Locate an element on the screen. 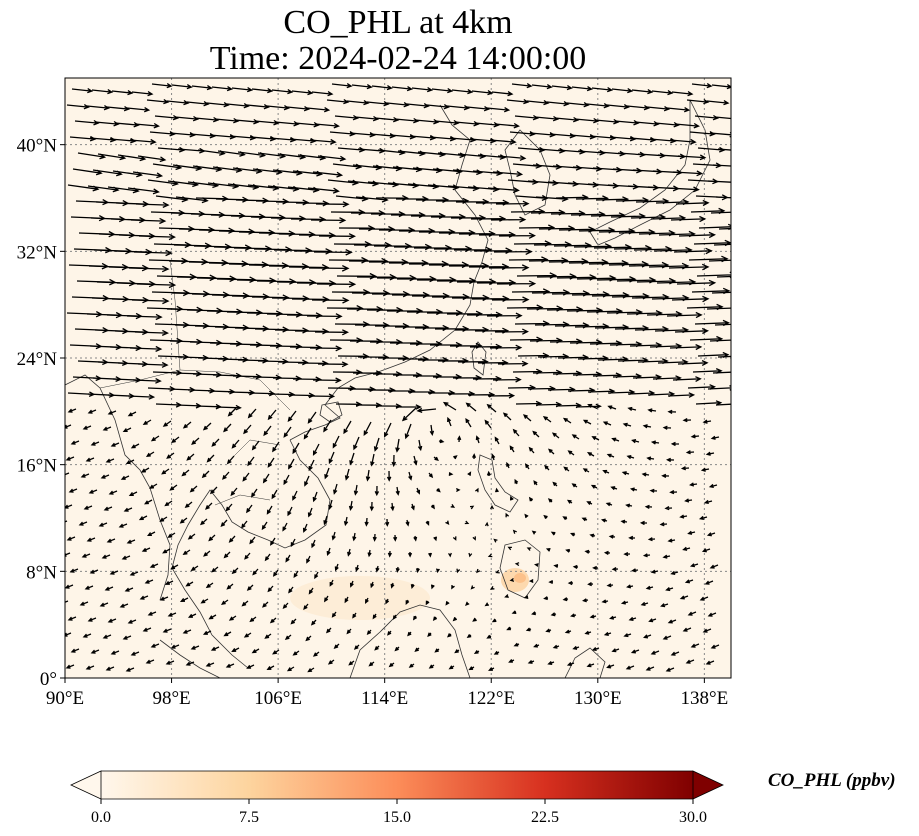 The height and width of the screenshot is (836, 919). colorbar-tick-label: 22.5 is located at coordinates (545, 817).